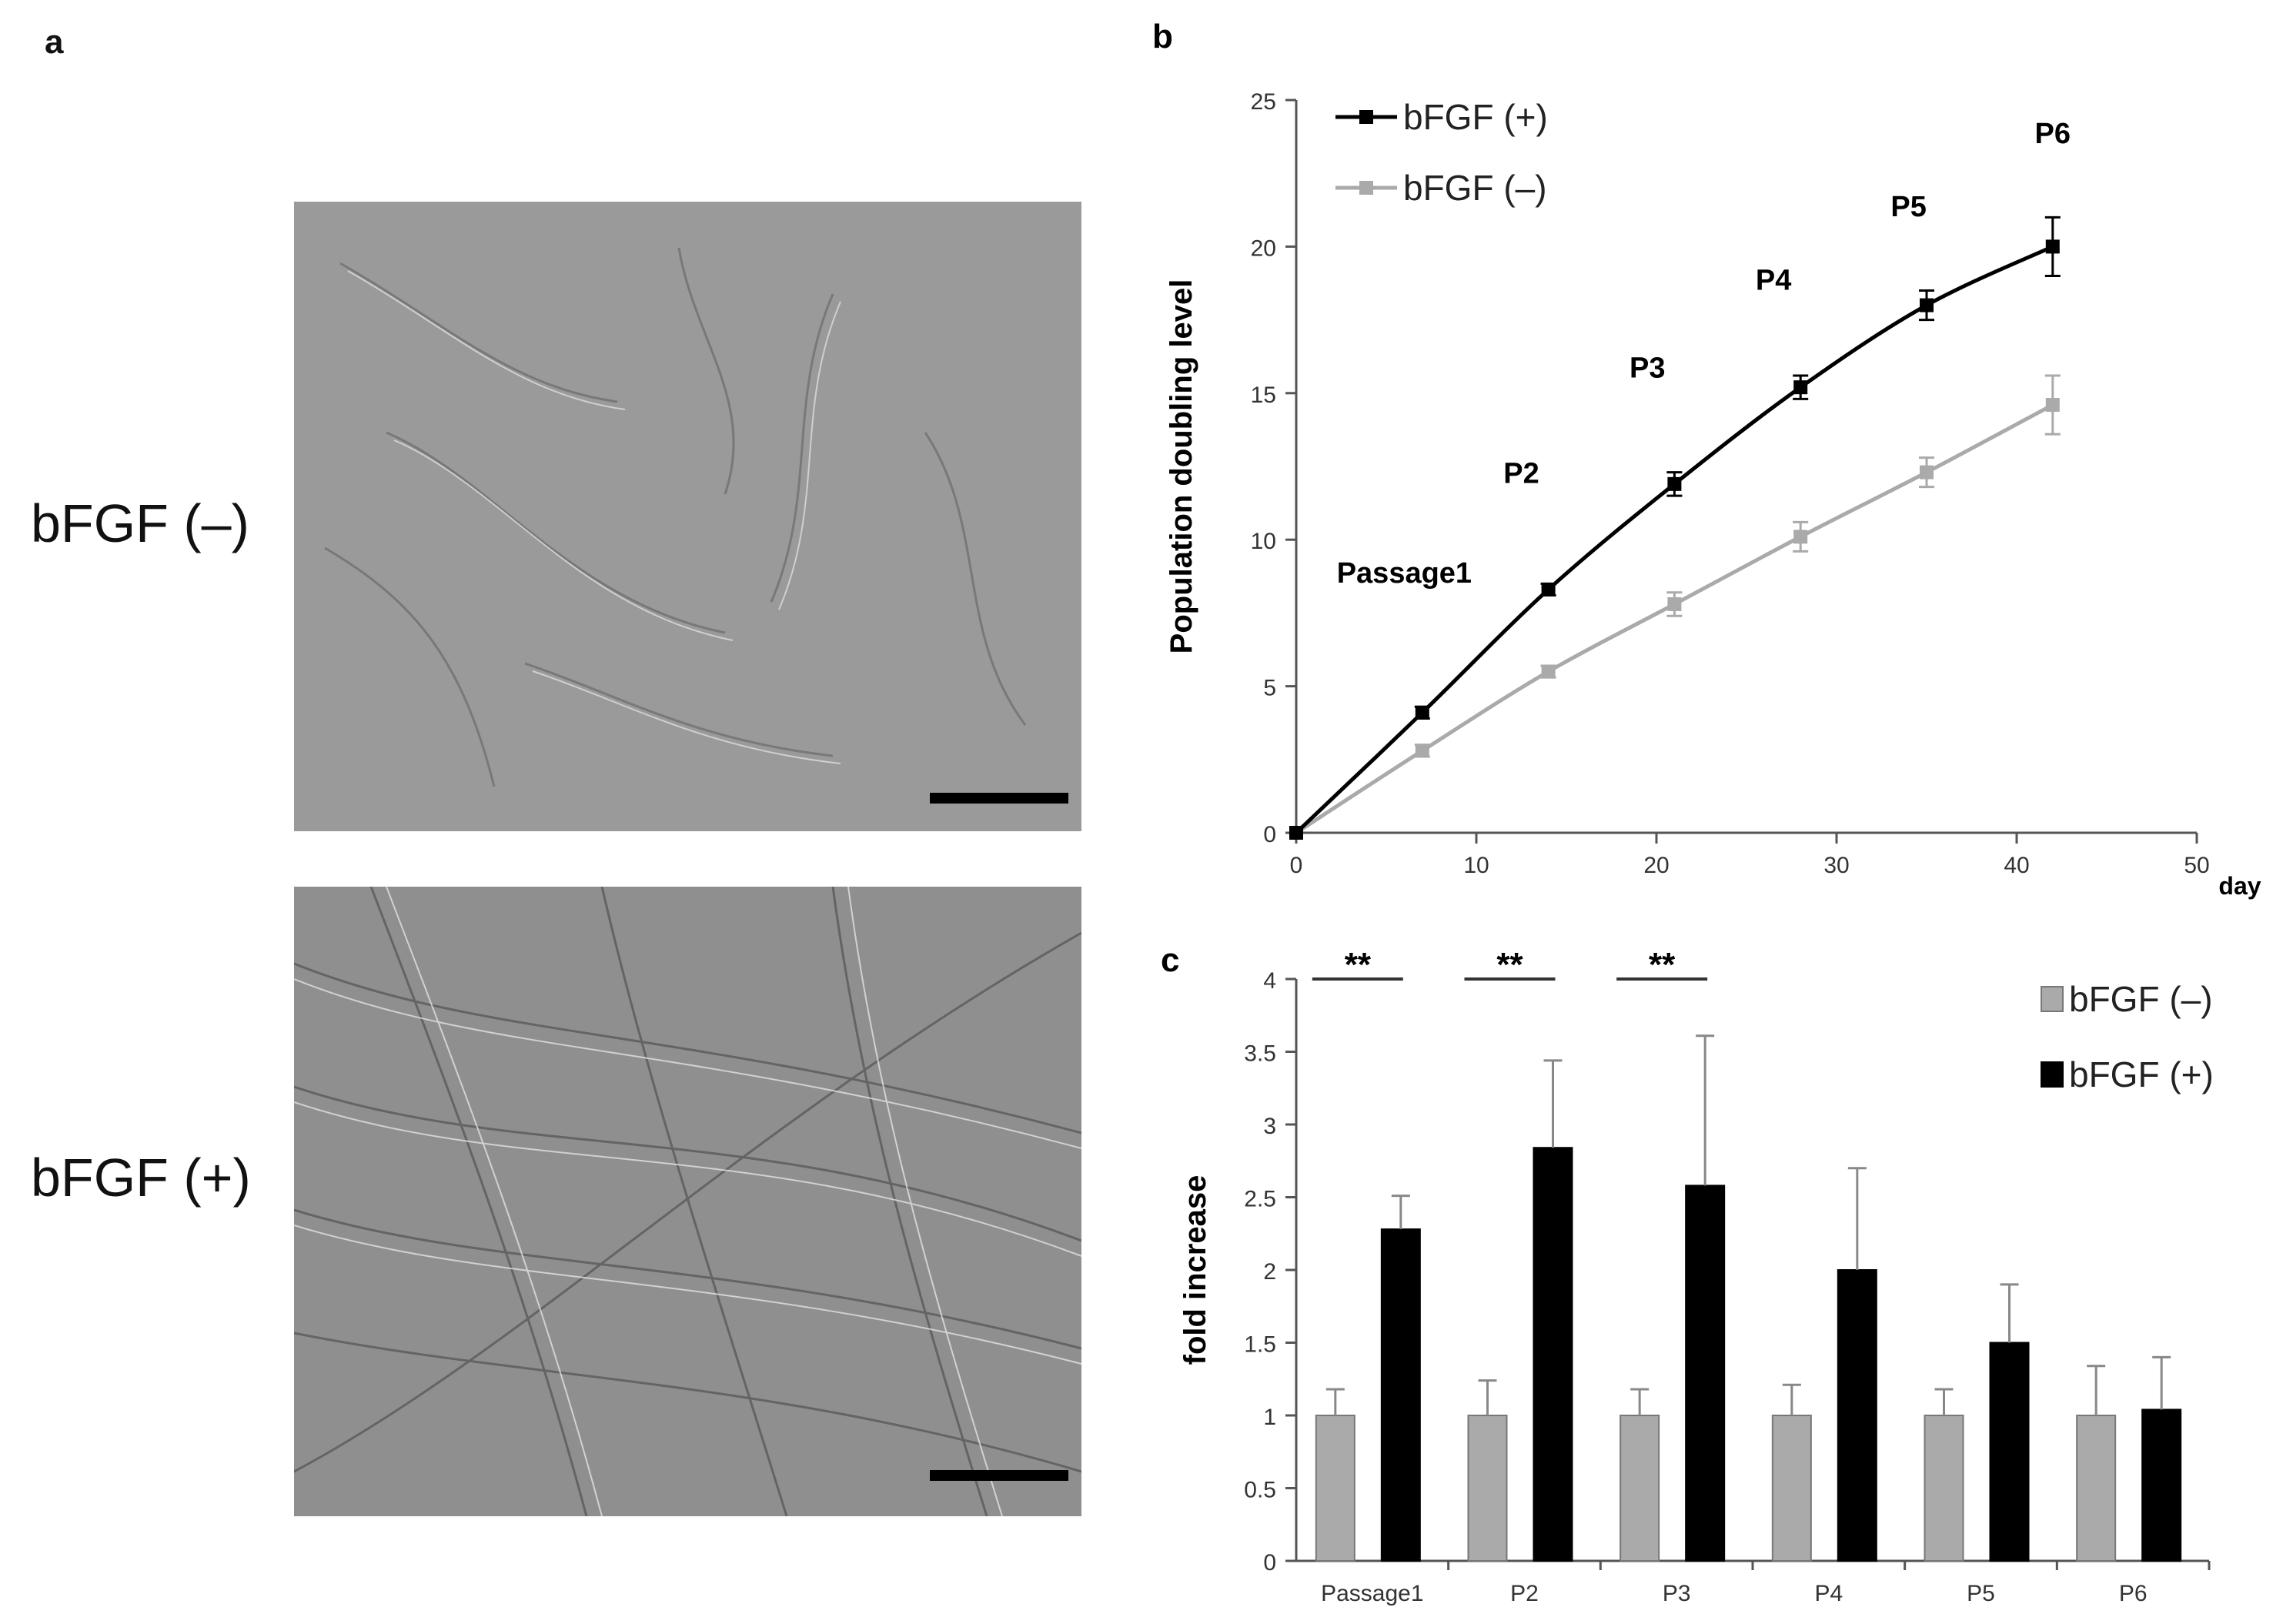  Describe the element at coordinates (1195, 1270) in the screenshot. I see `y-axis-label: fold increase` at that location.